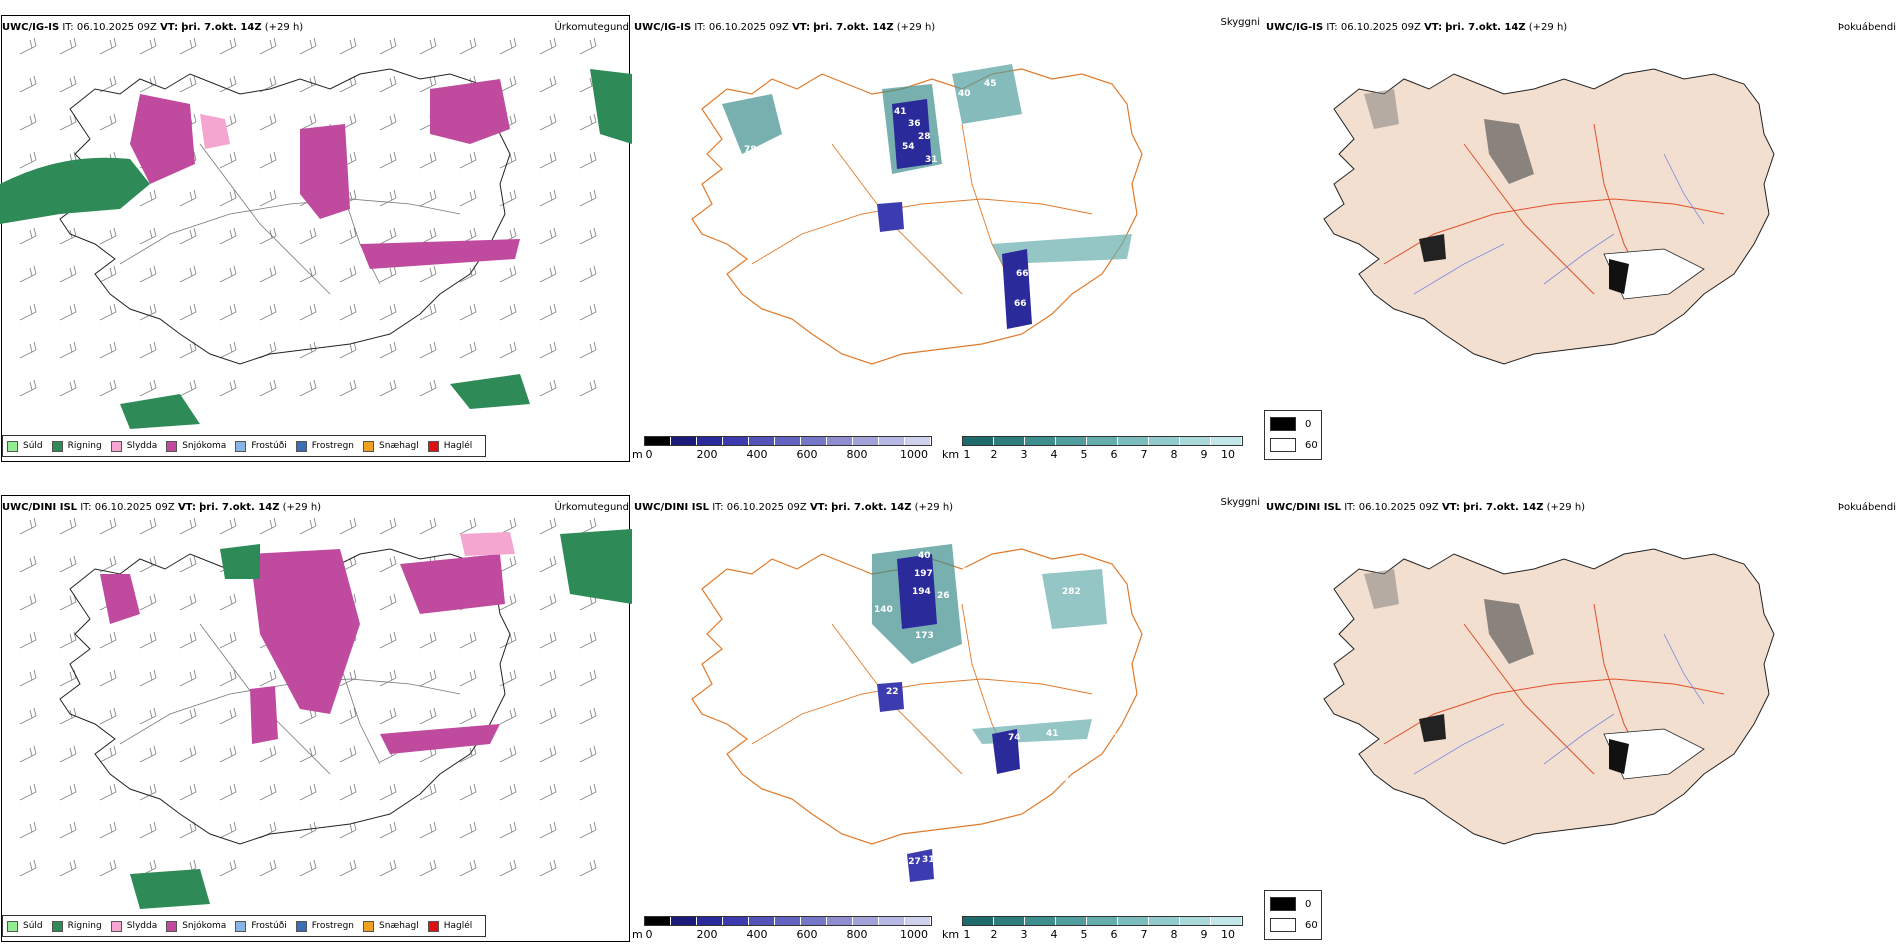  What do you see at coordinates (637, 934) in the screenshot?
I see `colorbar-unit: m` at bounding box center [637, 934].